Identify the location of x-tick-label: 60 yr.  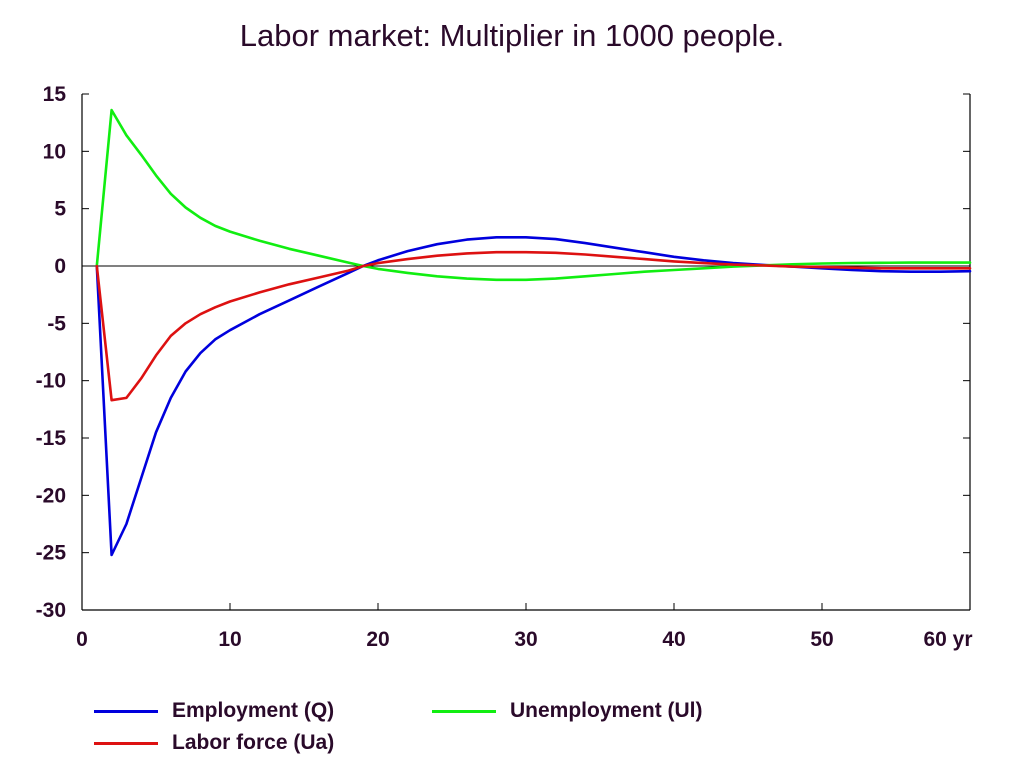
(947, 639).